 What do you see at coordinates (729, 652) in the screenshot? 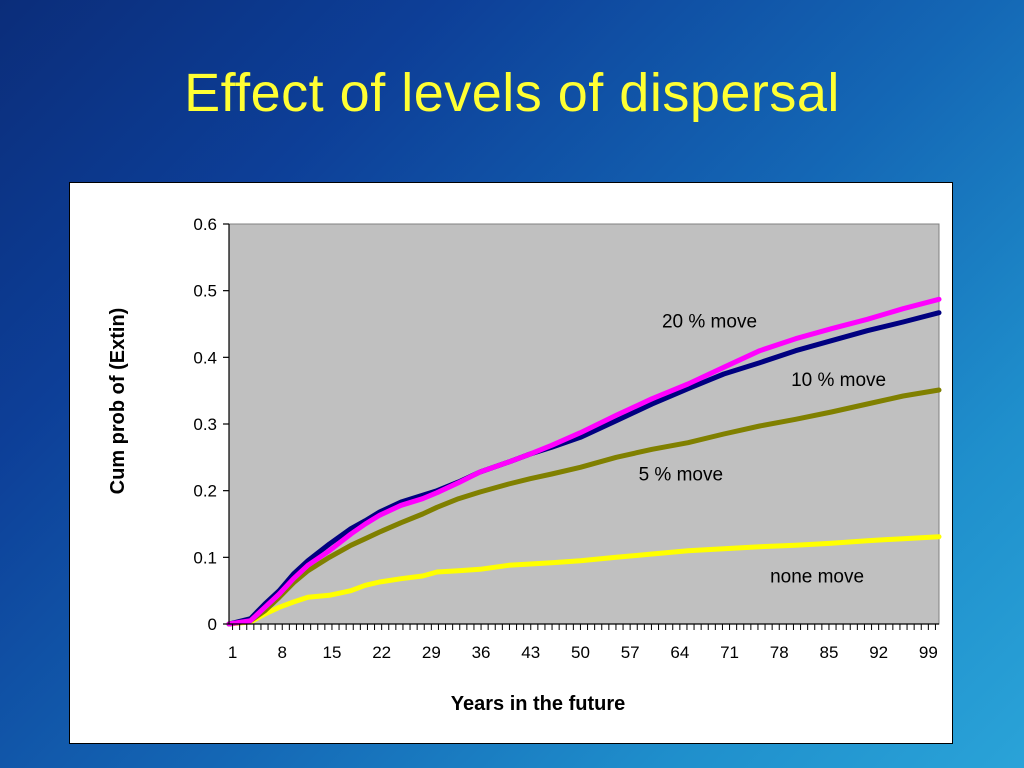
I see `x-tick-label: 71` at bounding box center [729, 652].